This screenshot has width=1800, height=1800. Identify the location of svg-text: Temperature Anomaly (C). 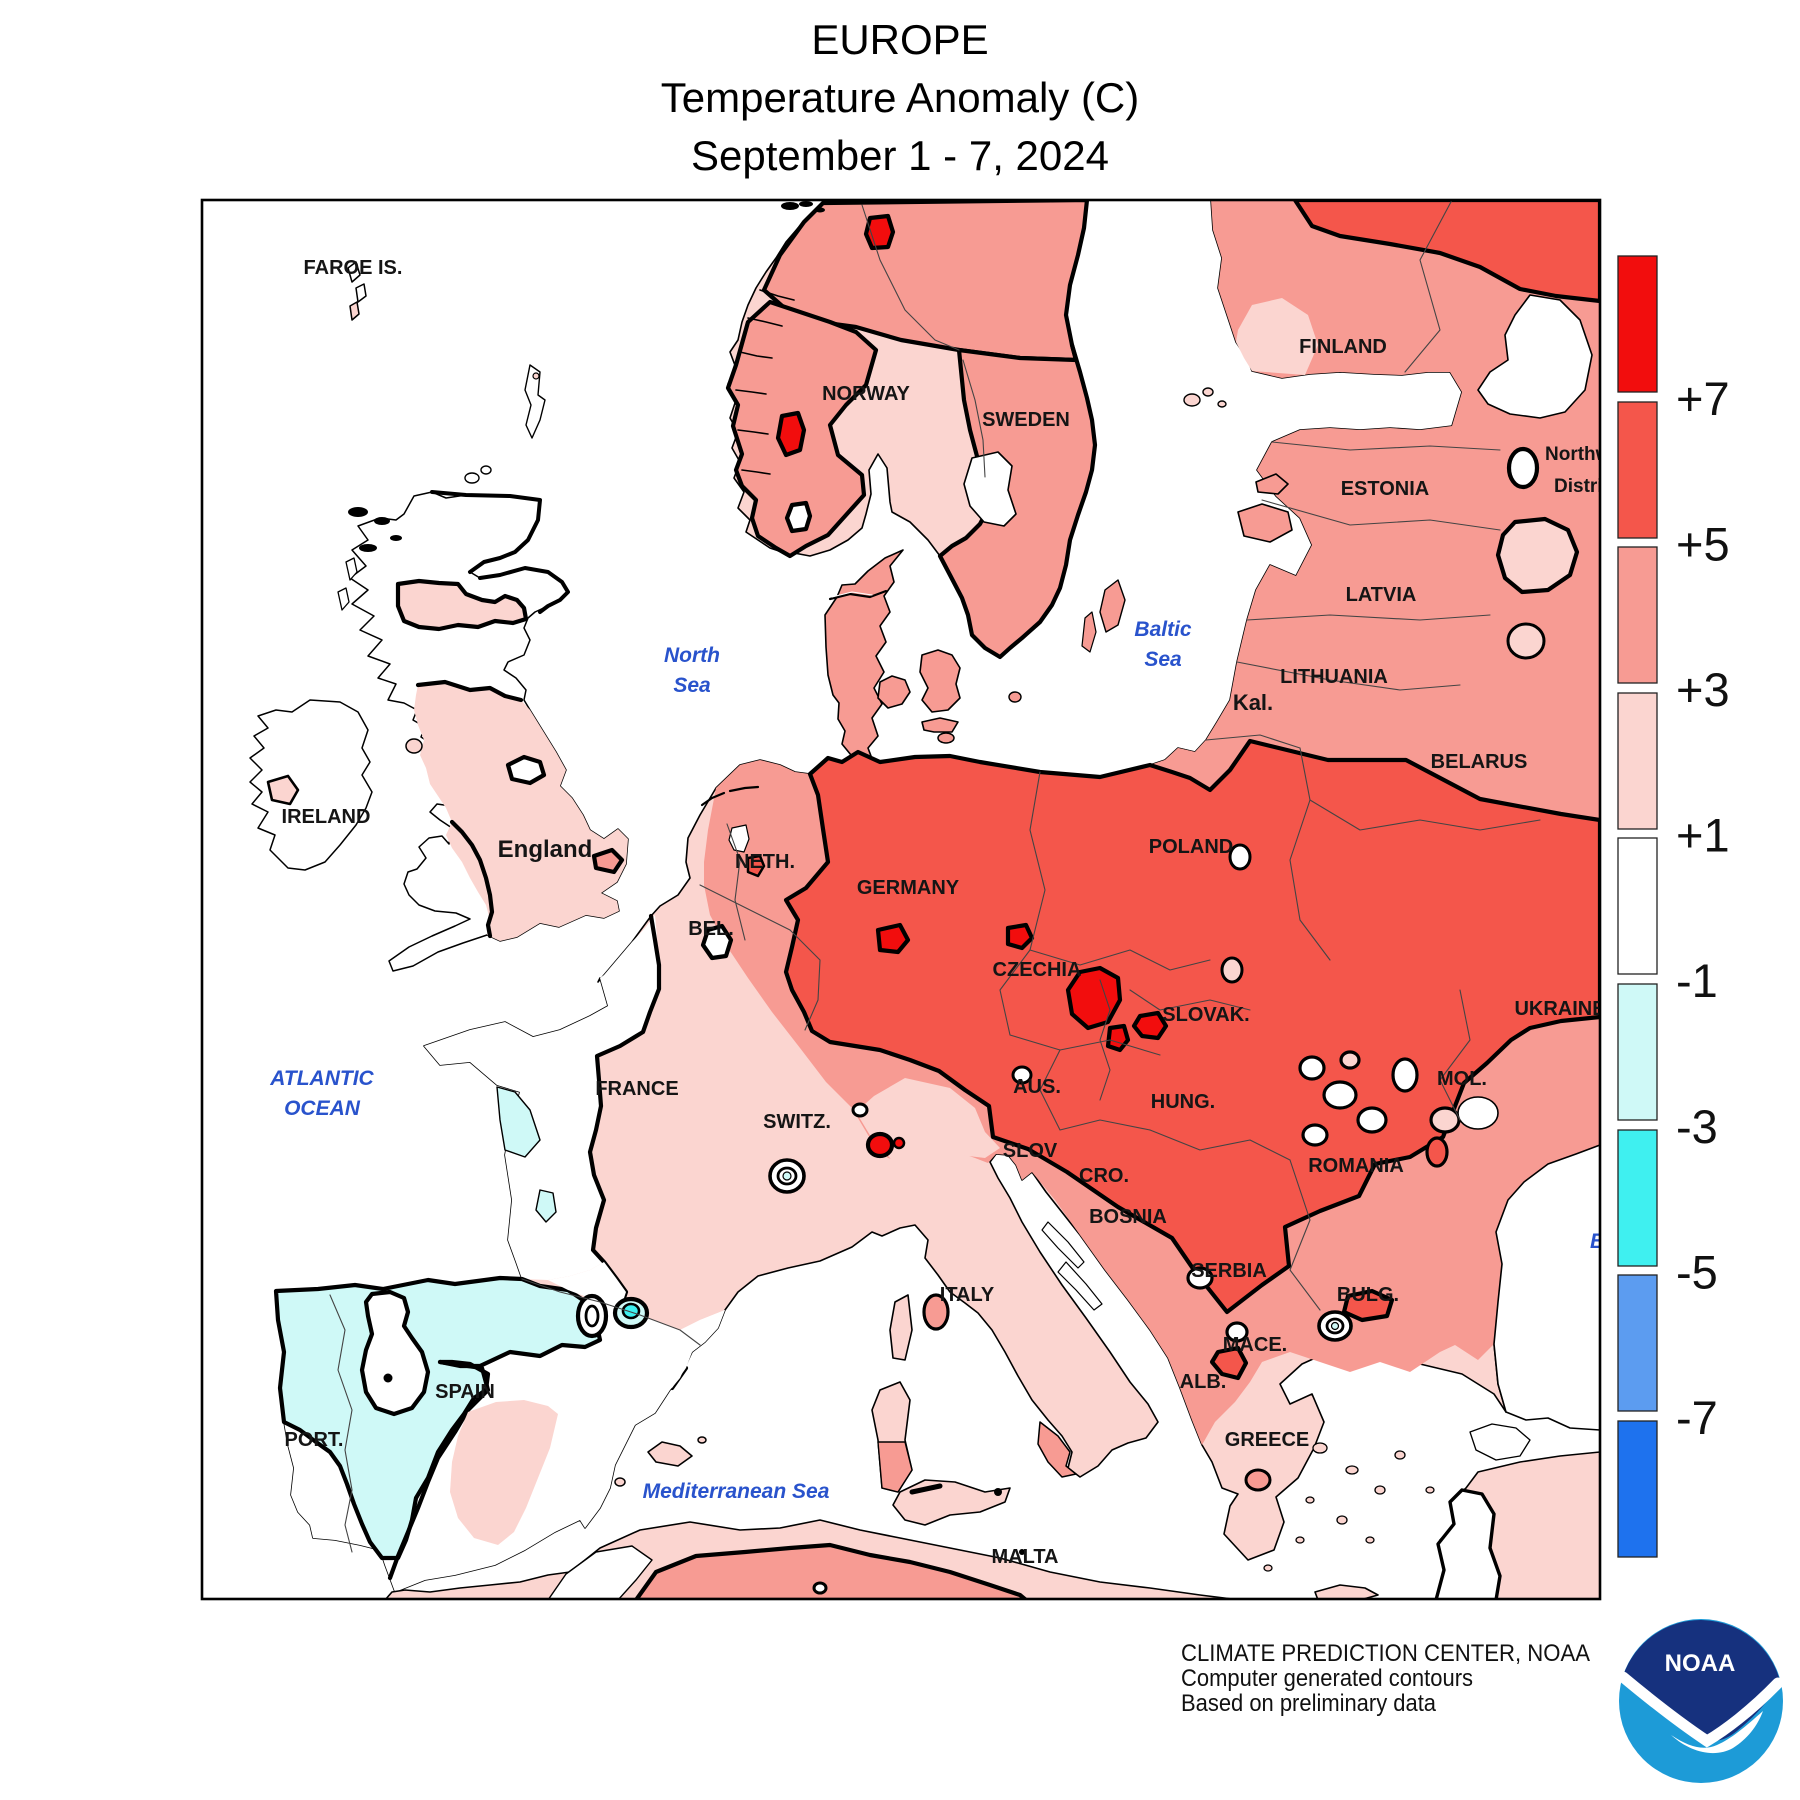
(900, 97).